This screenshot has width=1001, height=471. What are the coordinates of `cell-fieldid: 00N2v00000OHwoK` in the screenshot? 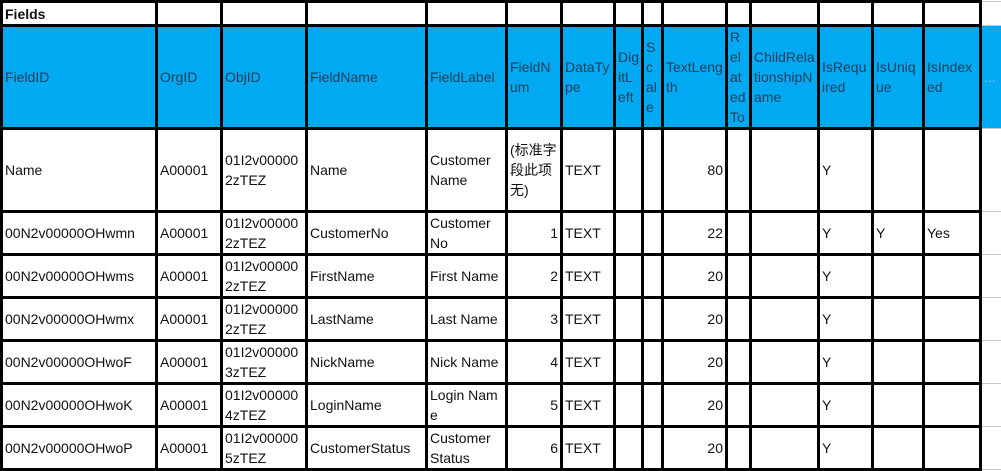 It's located at (79, 405).